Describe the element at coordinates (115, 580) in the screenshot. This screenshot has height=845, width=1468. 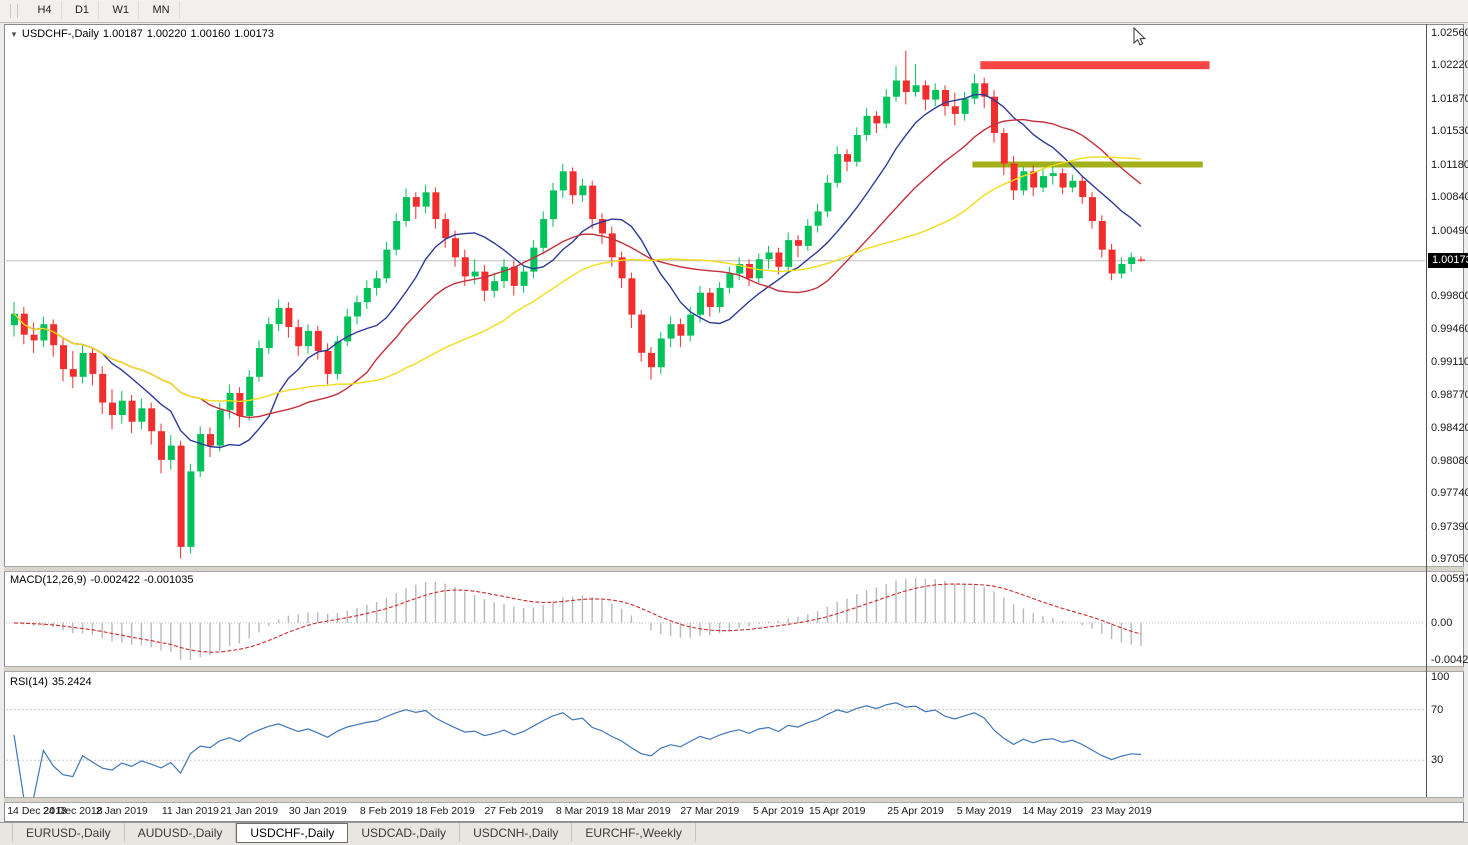
I see `macd-value: -0.002422` at that location.